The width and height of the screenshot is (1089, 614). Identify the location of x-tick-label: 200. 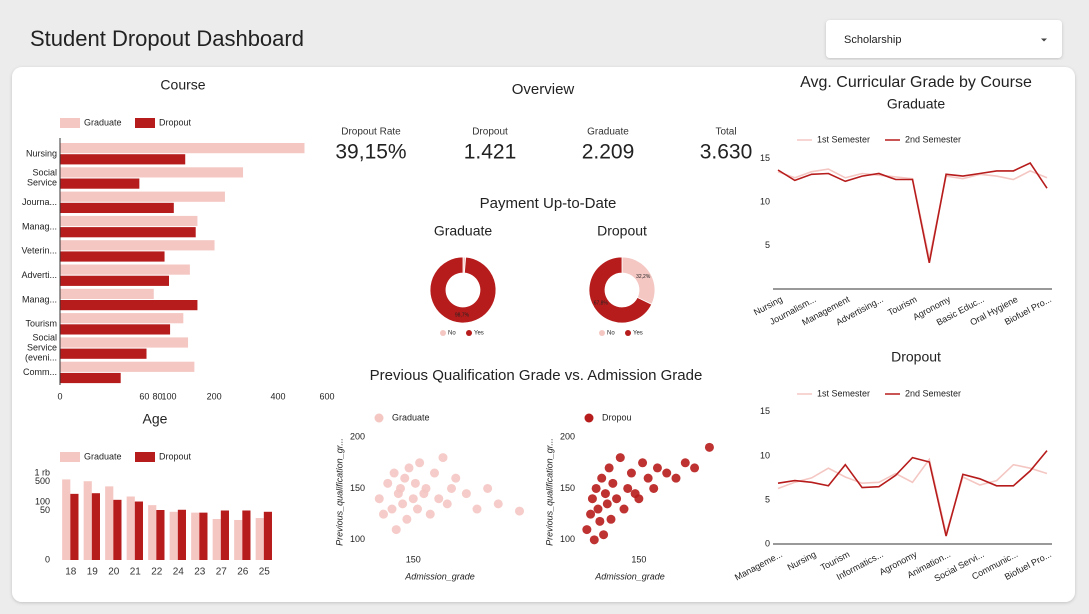
(214, 396).